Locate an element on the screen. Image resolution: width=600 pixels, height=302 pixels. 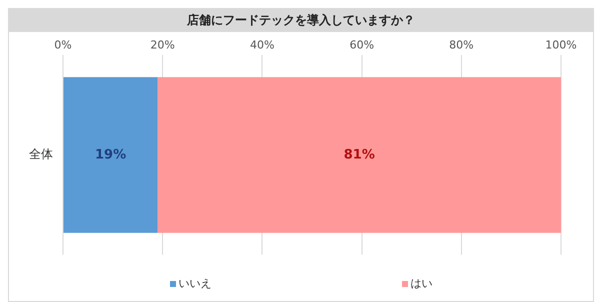
chart-title: 店舗にフードテックを導入していますか？ is located at coordinates (301, 20).